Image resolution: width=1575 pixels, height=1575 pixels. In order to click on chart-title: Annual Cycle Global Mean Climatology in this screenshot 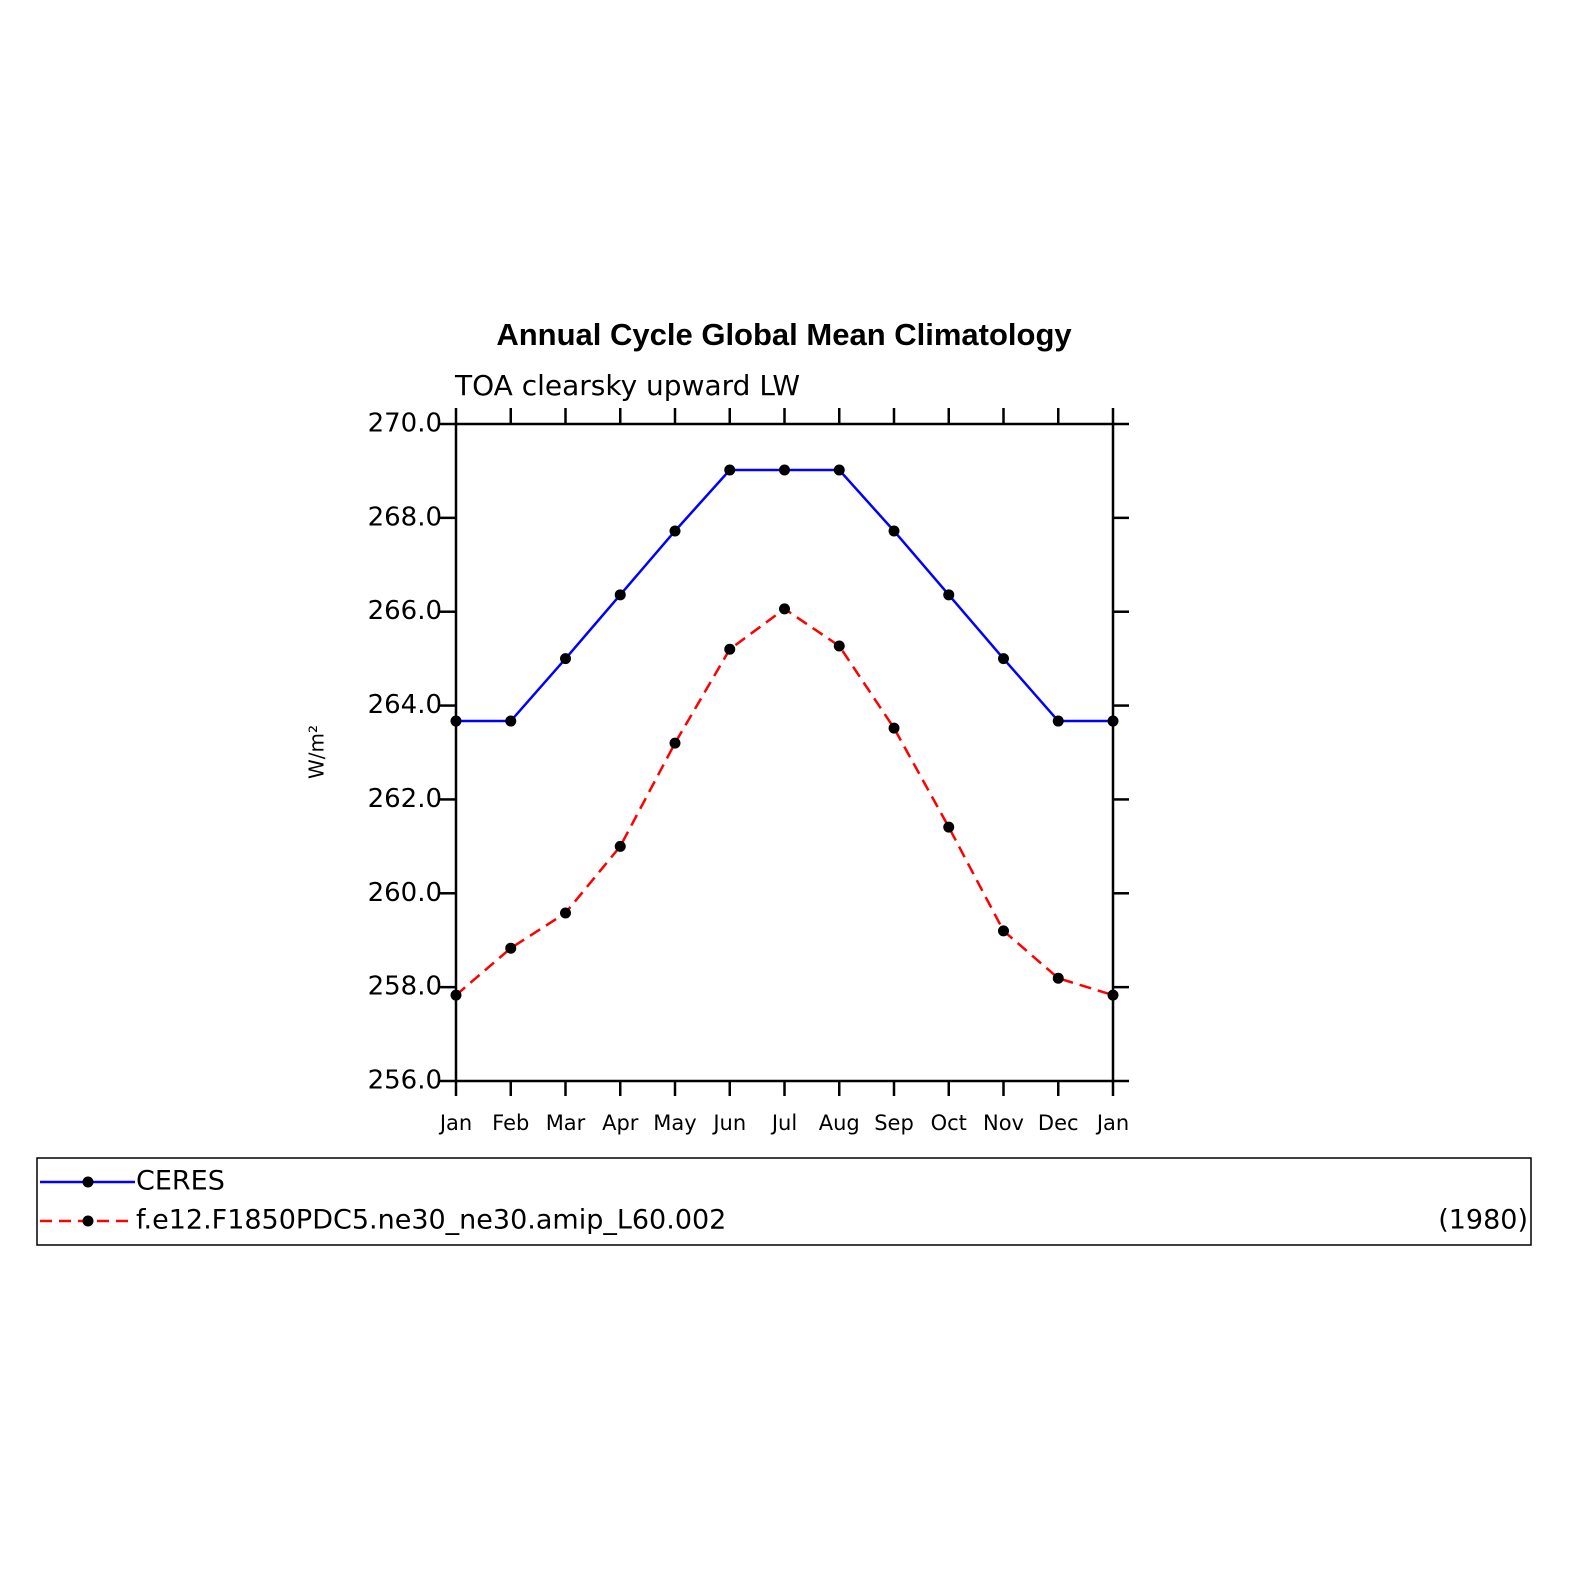, I will do `click(784, 334)`.